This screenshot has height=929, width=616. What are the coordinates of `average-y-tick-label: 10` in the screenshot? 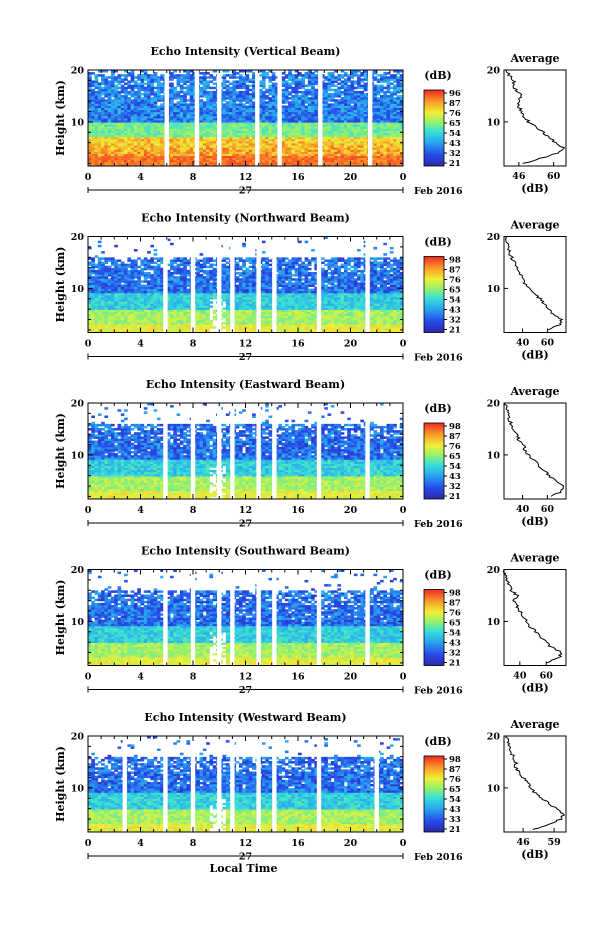 It's located at (494, 122).